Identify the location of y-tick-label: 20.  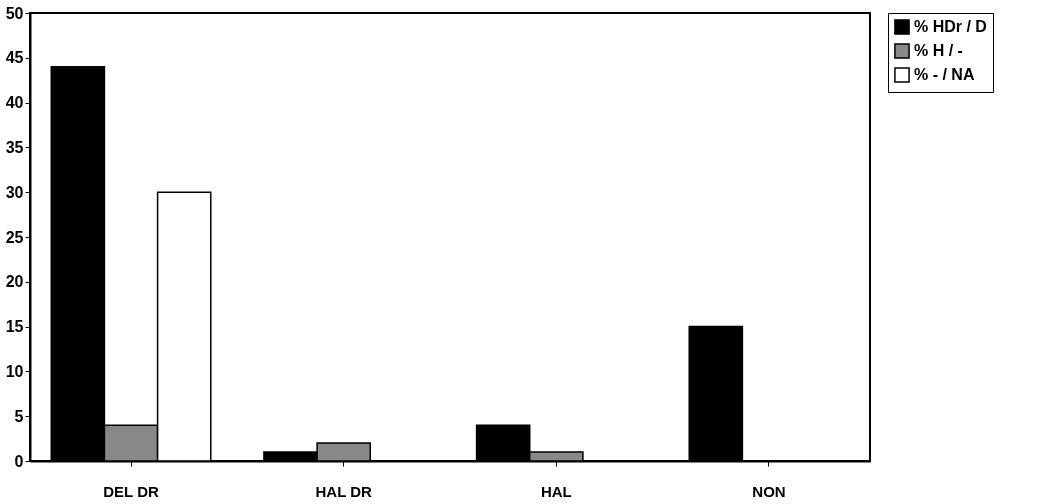
(14, 282).